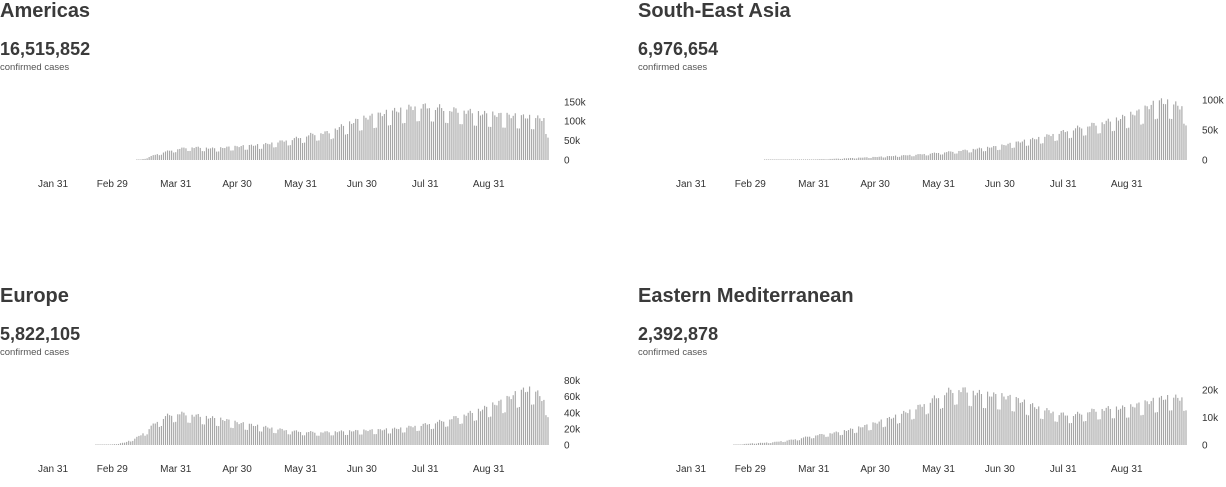 This screenshot has width=1226, height=487. I want to click on y-tick-label: 150k, so click(575, 102).